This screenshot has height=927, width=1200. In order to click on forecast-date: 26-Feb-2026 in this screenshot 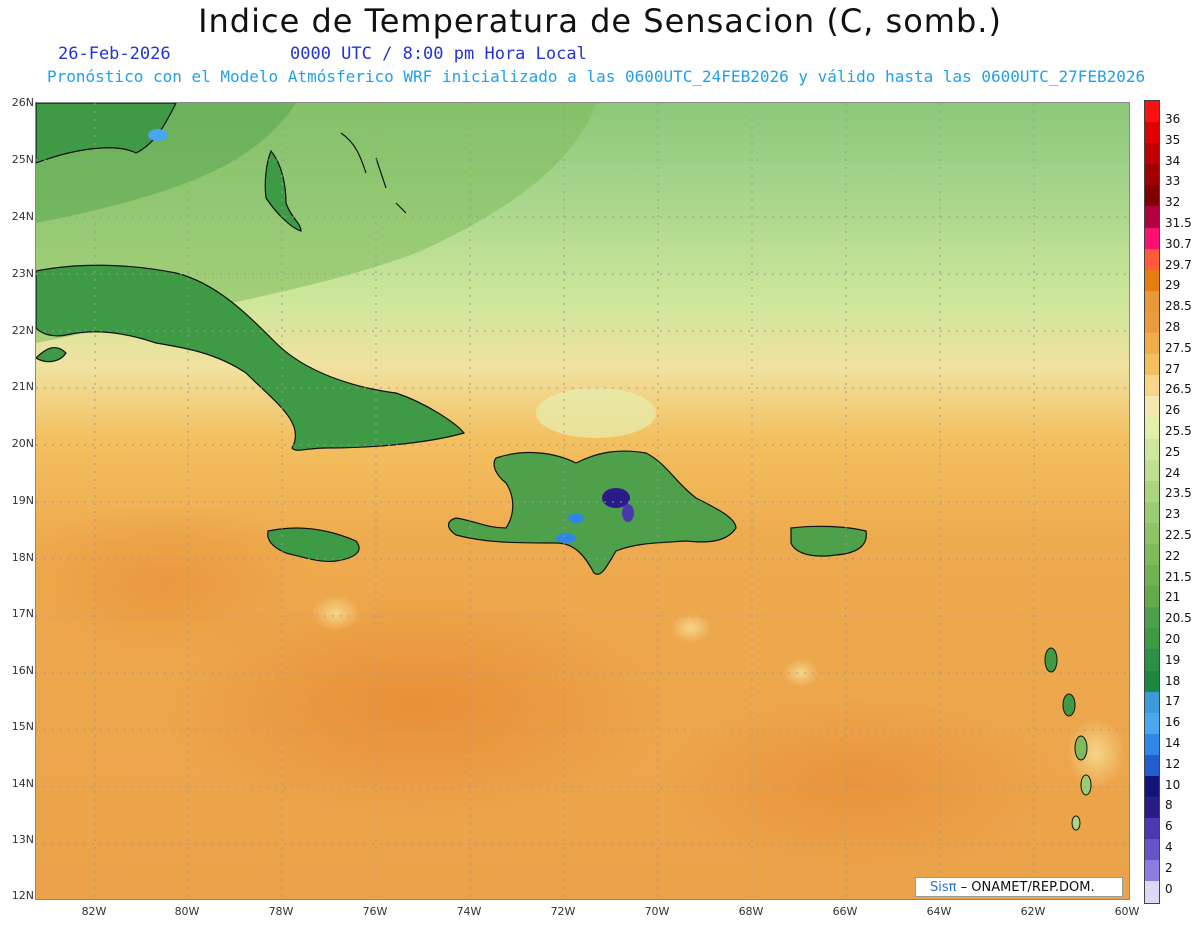, I will do `click(114, 54)`.